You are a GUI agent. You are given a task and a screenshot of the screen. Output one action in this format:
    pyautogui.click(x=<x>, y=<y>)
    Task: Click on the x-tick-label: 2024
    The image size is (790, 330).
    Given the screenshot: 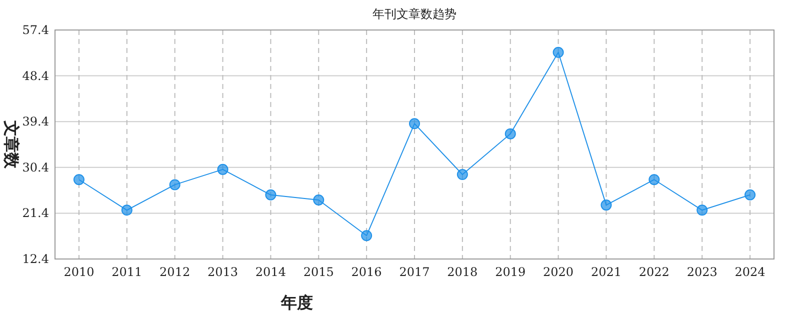 What is the action you would take?
    pyautogui.click(x=750, y=272)
    